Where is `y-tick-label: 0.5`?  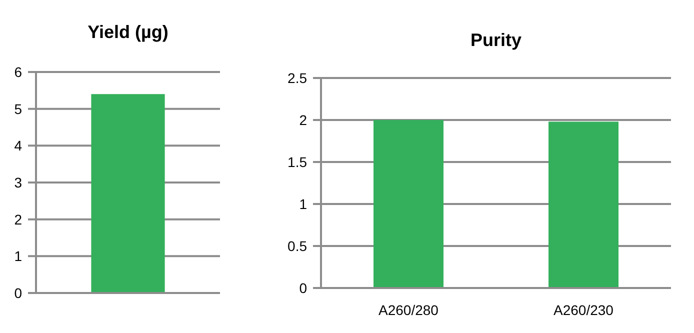 y-tick-label: 0.5 is located at coordinates (298, 246).